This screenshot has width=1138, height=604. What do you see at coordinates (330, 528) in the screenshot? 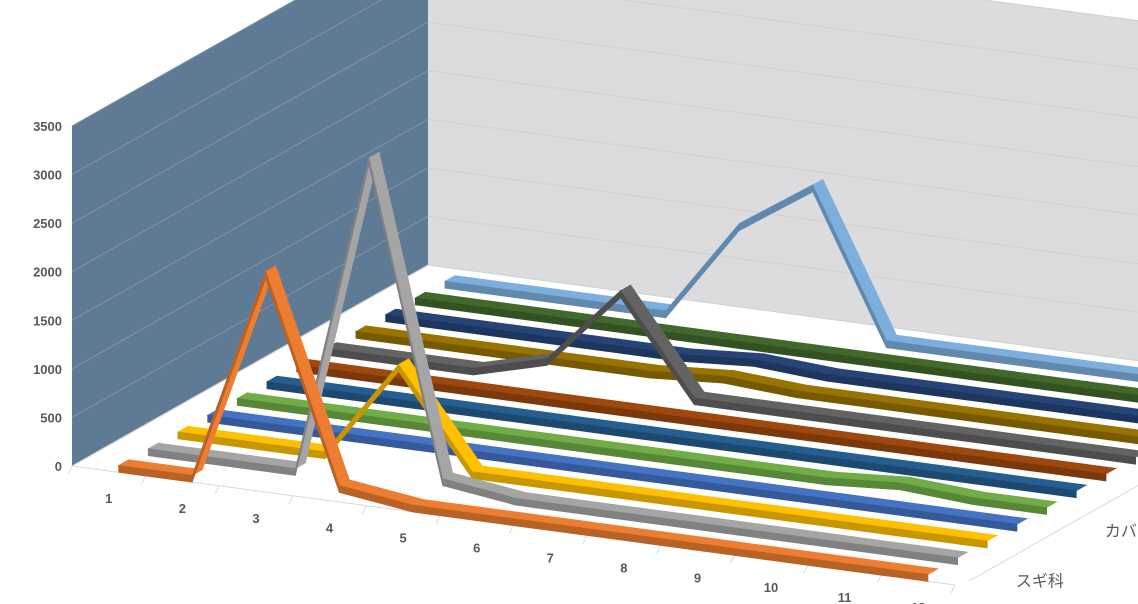
I see `x-tick-label: 4` at bounding box center [330, 528].